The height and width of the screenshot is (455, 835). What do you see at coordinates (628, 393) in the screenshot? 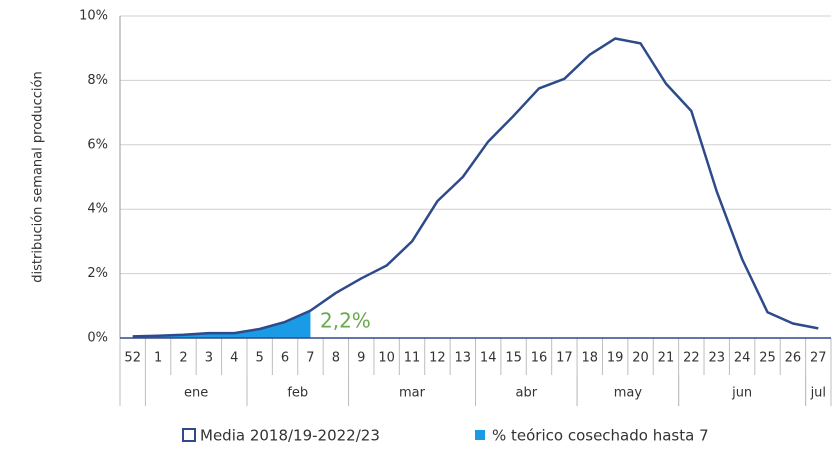
I see `month-label: may` at bounding box center [628, 393].